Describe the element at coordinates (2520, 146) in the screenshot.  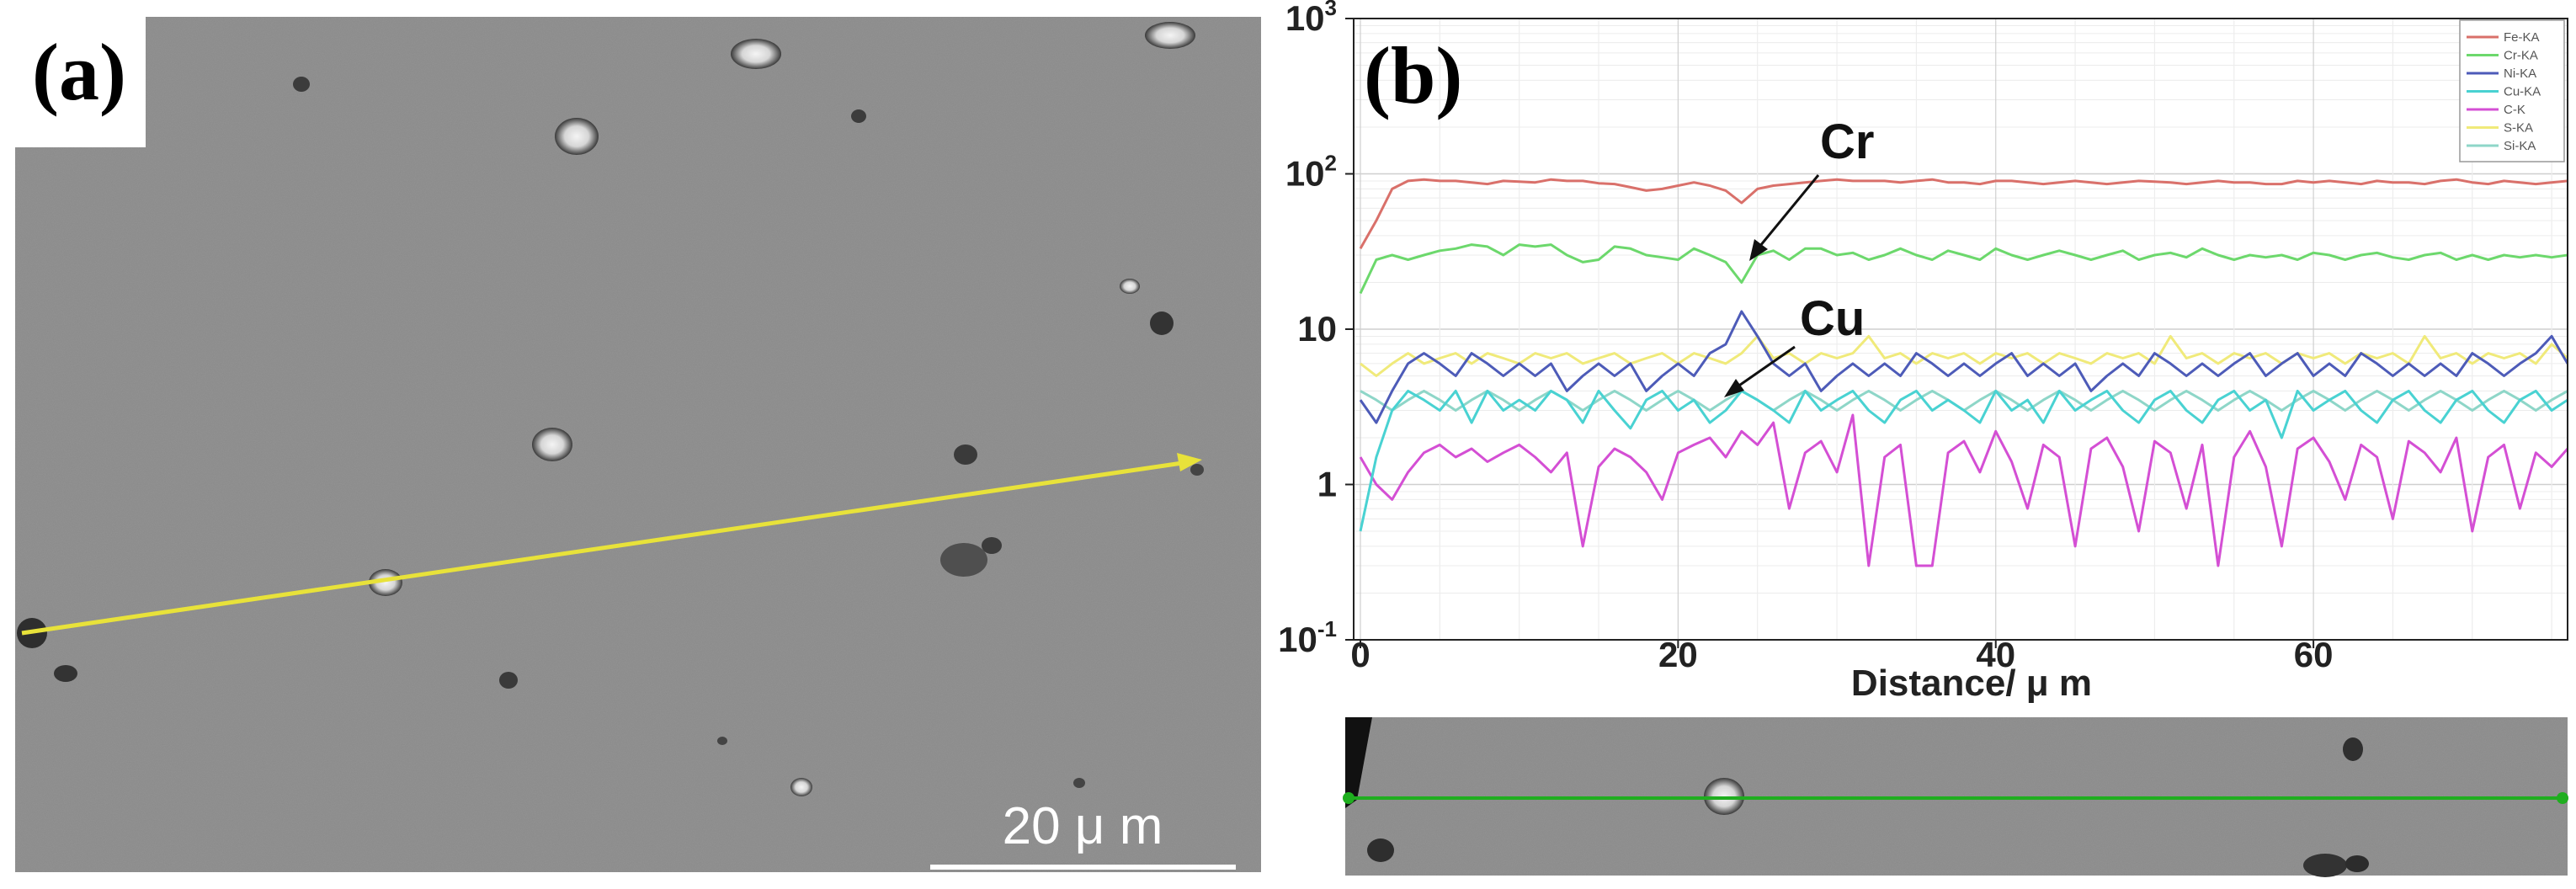
I see `legend-entry: Si-KA` at that location.